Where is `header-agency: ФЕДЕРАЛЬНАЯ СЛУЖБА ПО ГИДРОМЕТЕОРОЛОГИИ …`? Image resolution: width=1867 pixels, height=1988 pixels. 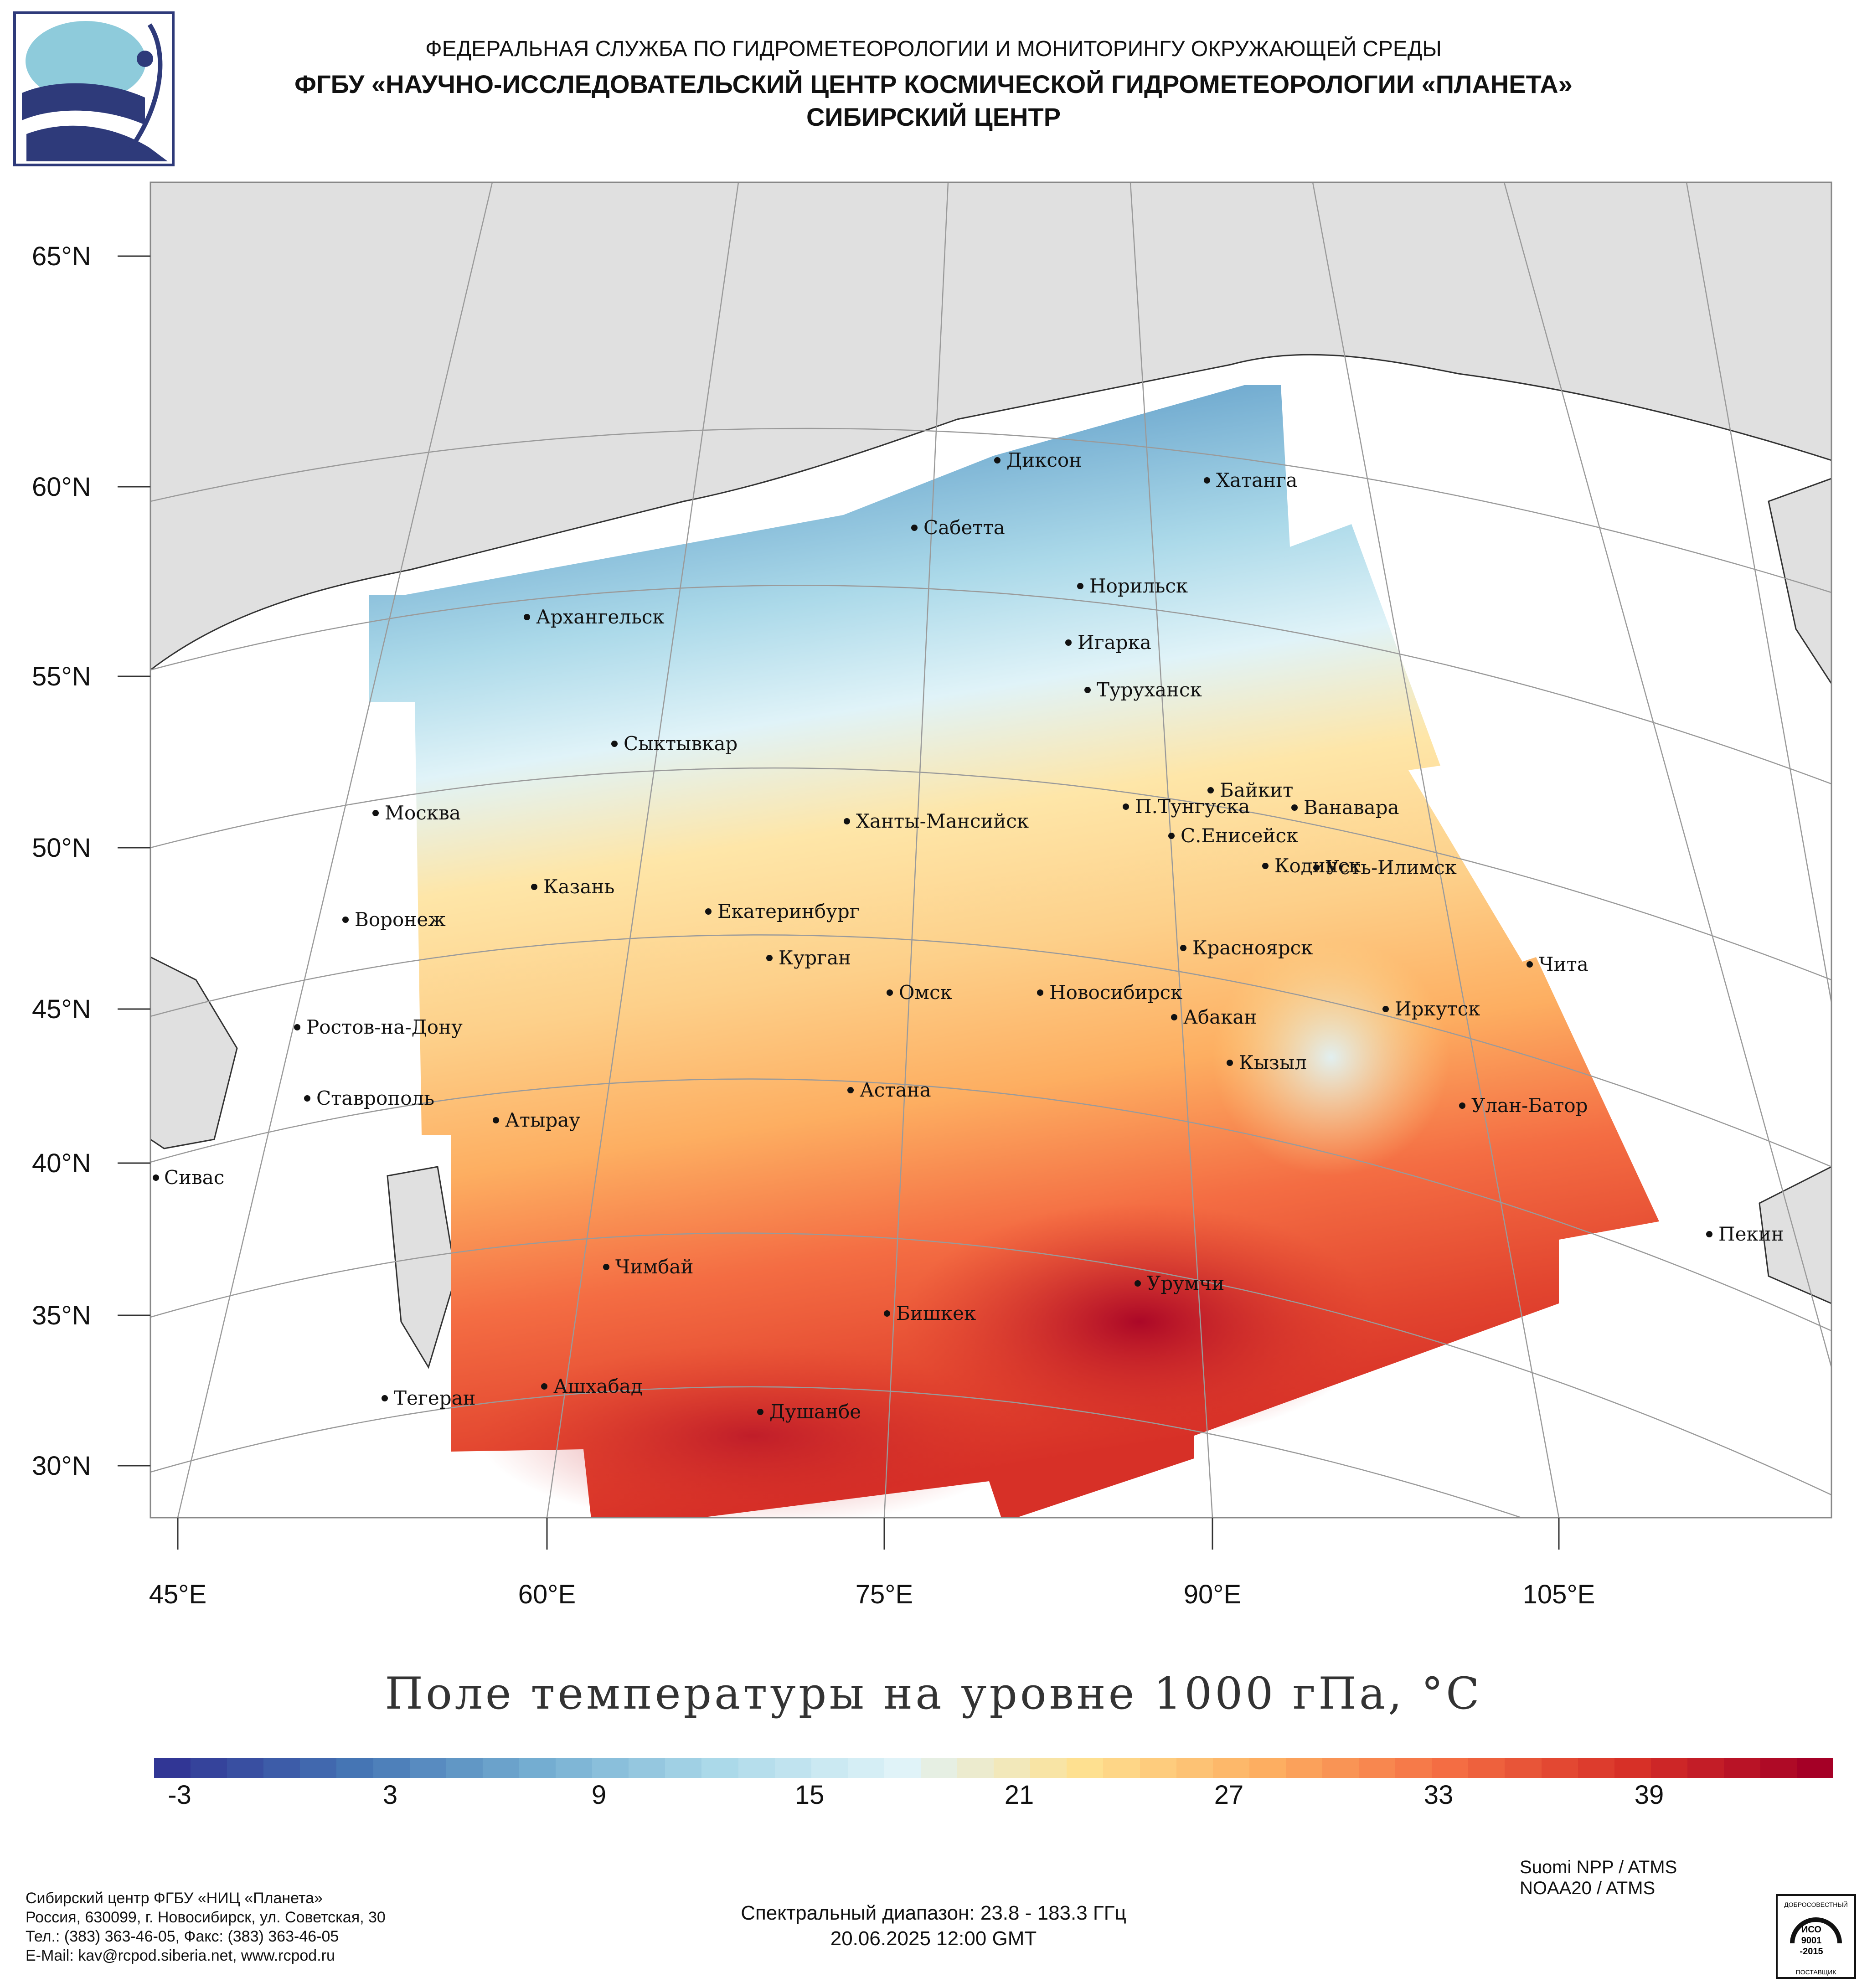
header-agency: ФЕДЕРАЛЬНАЯ СЛУЖБА ПО ГИДРОМЕТЕОРОЛОГИИ … is located at coordinates (933, 49).